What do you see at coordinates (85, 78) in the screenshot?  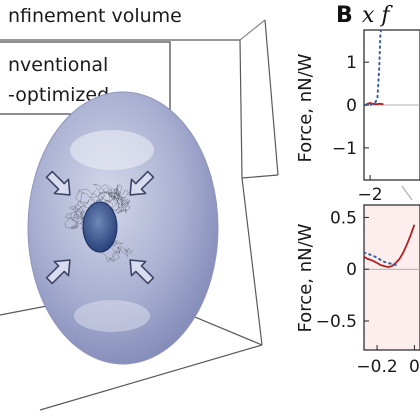 I see `legend: nventional -optimized` at bounding box center [85, 78].